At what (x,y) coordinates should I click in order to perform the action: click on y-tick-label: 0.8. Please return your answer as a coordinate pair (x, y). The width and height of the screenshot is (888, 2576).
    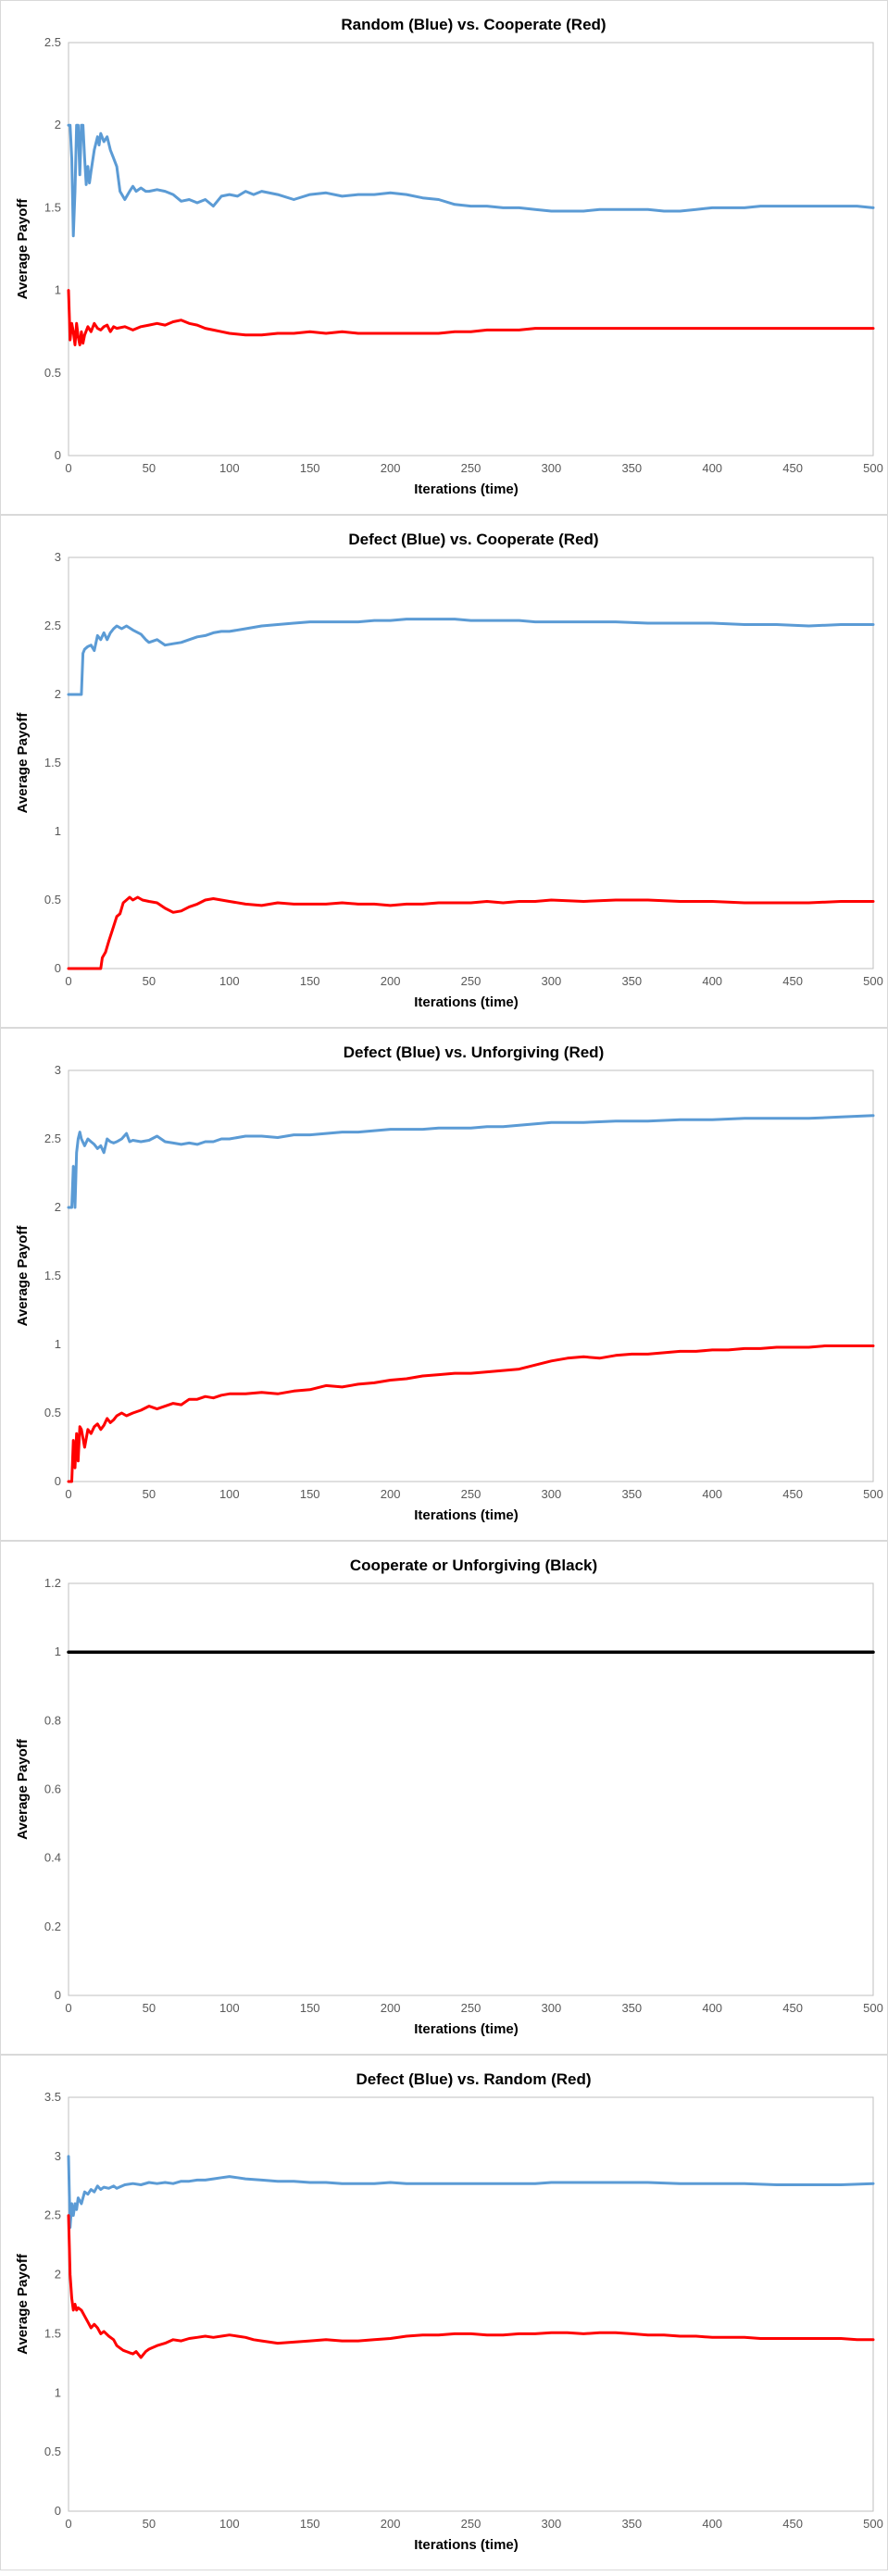
    Looking at the image, I should click on (52, 1720).